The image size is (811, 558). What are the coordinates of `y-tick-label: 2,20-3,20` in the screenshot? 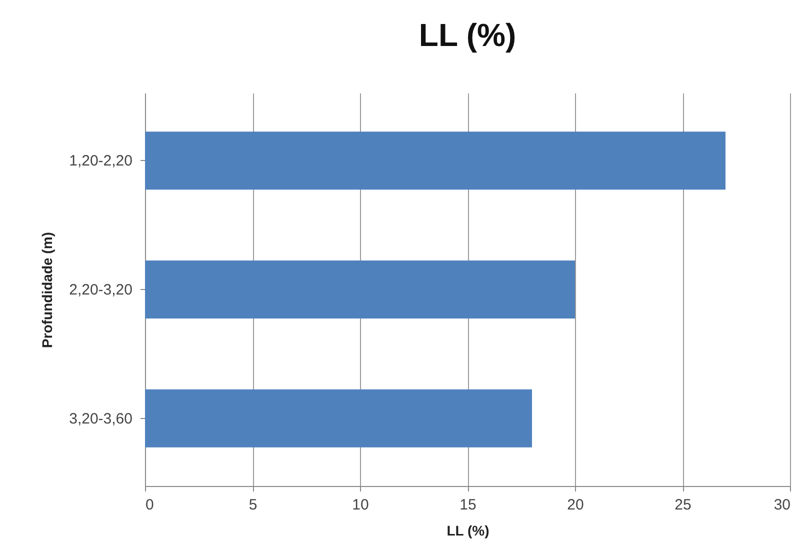 It's located at (100, 290).